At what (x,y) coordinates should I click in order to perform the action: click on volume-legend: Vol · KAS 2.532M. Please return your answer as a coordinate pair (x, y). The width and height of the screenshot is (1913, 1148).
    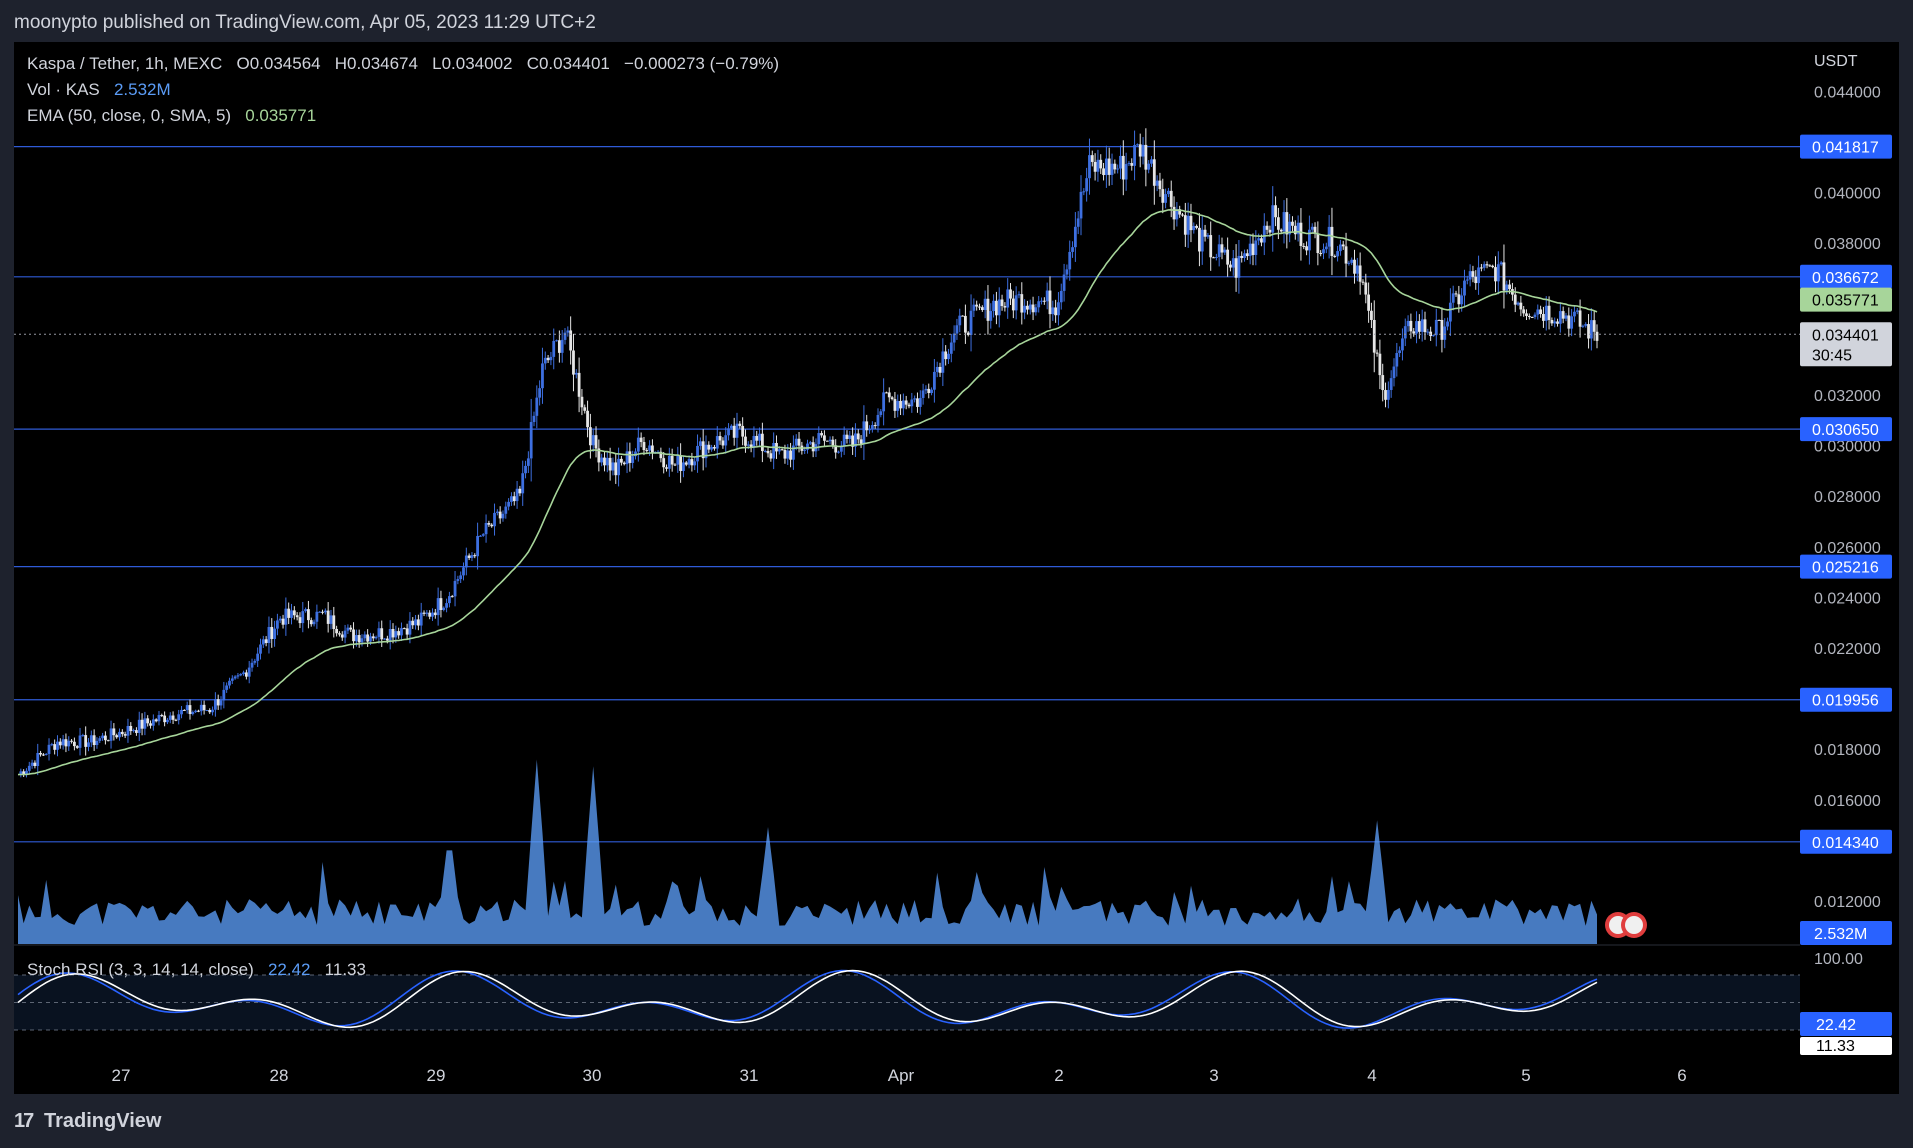
    Looking at the image, I should click on (99, 90).